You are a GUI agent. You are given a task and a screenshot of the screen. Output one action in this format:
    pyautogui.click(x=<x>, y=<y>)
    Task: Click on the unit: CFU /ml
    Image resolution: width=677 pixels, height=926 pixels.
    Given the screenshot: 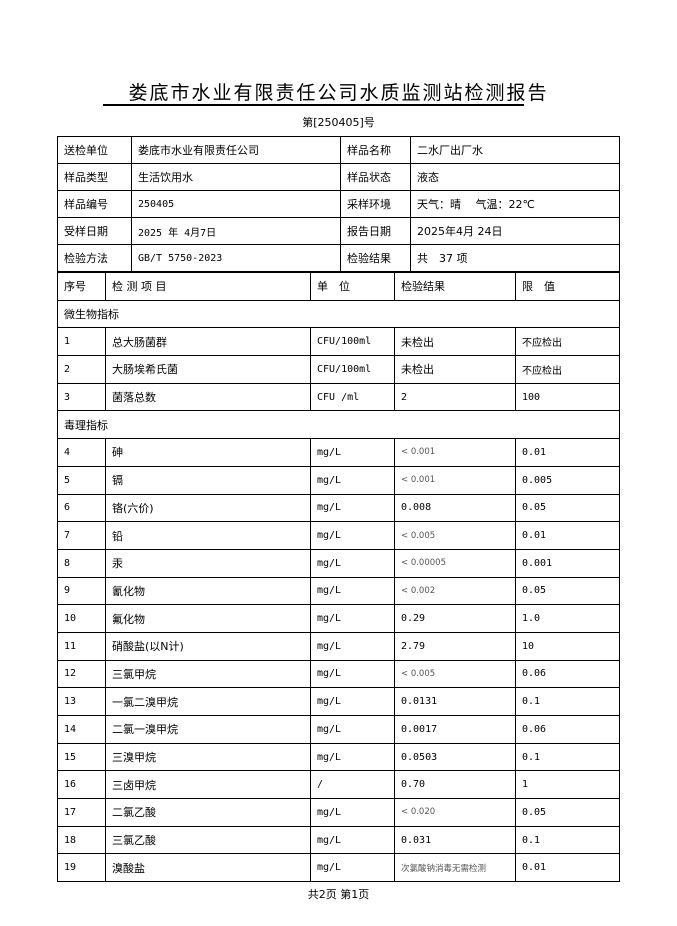 What is the action you would take?
    pyautogui.click(x=352, y=397)
    